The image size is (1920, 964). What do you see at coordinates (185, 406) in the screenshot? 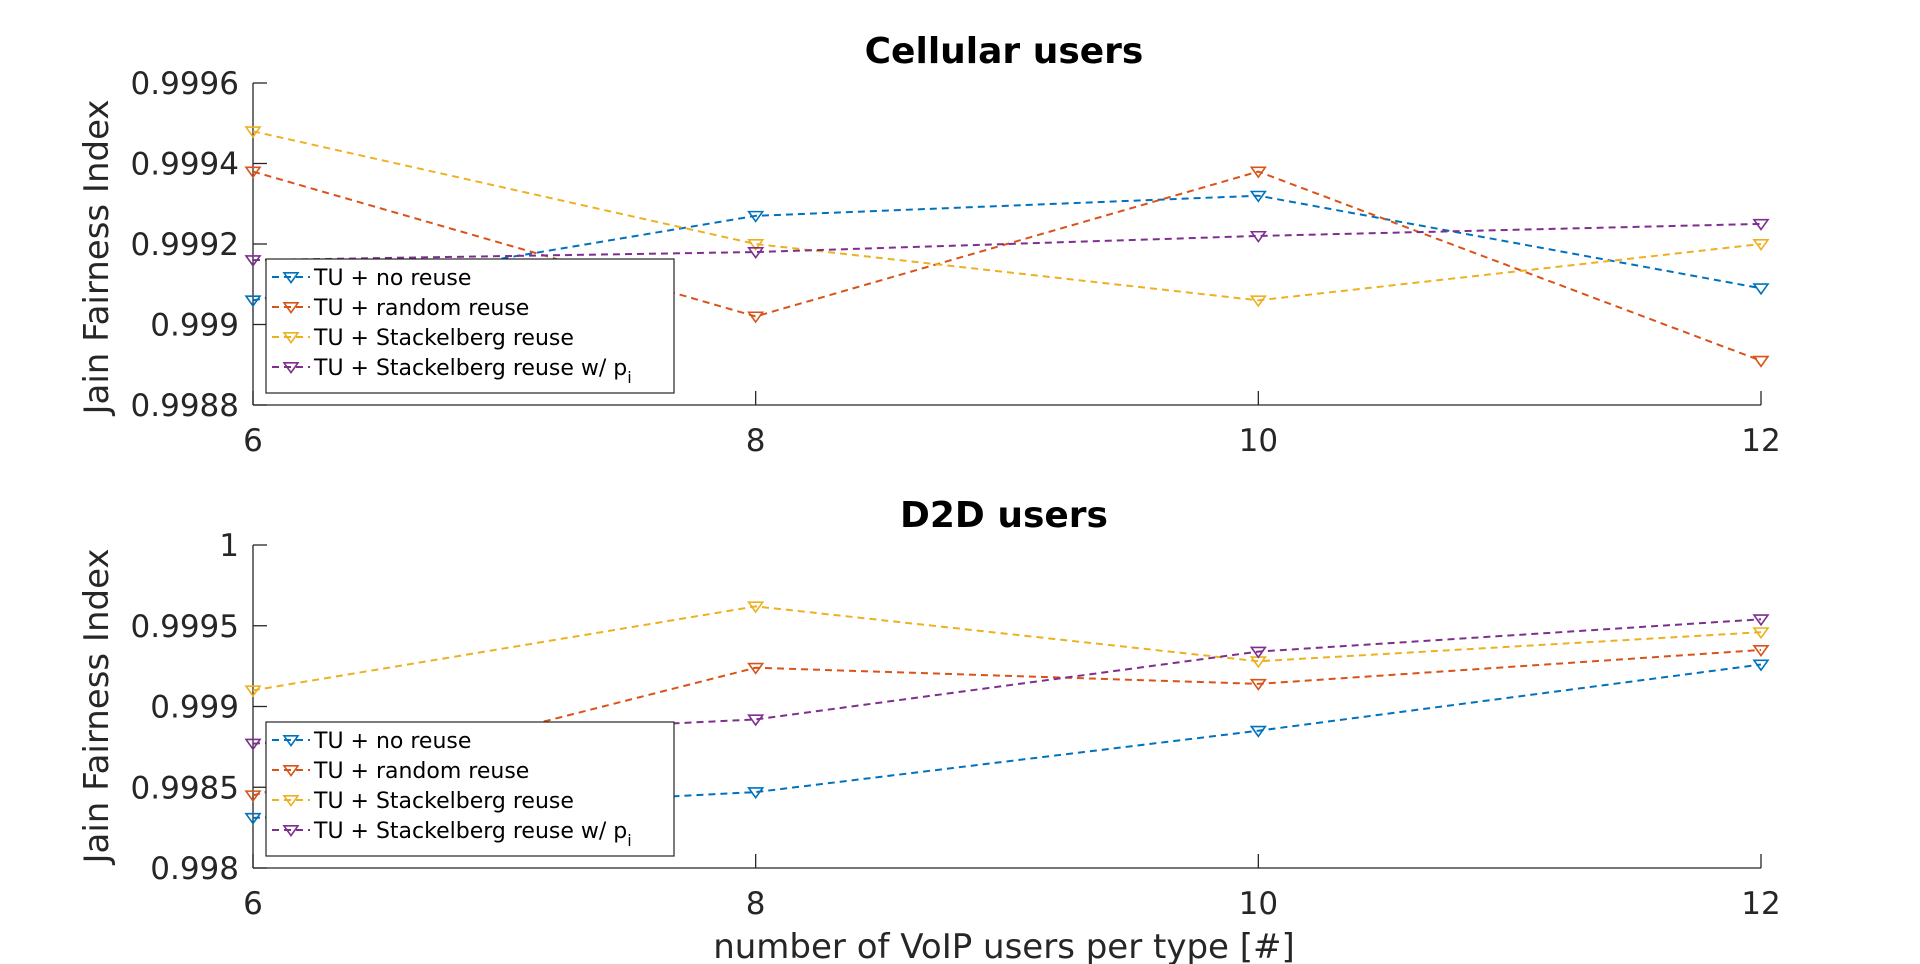
I see `y-tick-label: 0.9988` at bounding box center [185, 406].